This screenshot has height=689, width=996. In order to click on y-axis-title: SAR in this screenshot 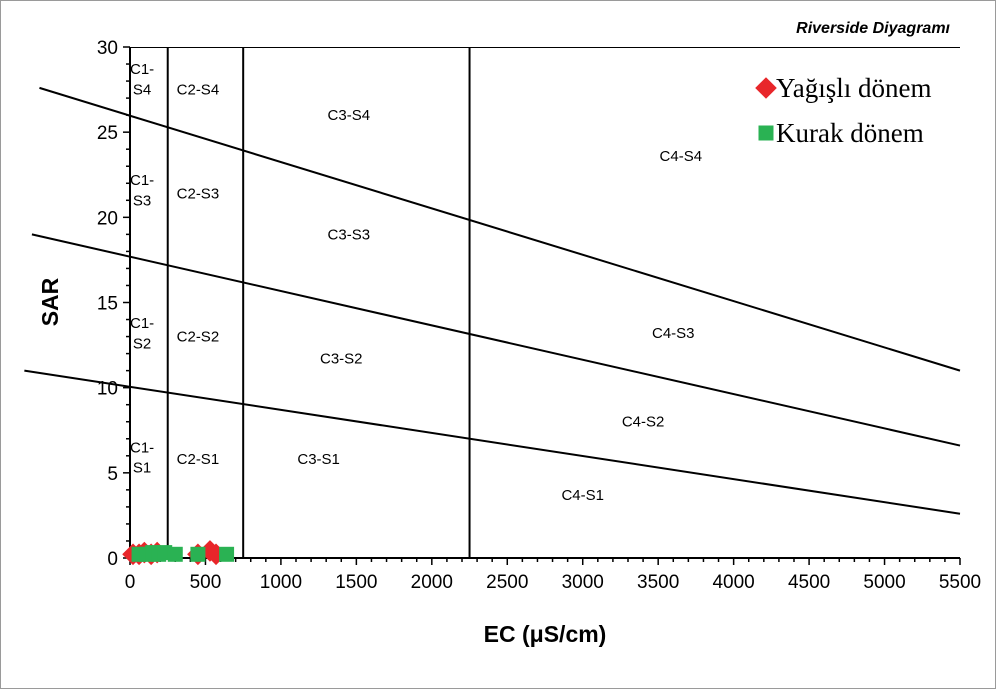, I will do `click(50, 301)`.